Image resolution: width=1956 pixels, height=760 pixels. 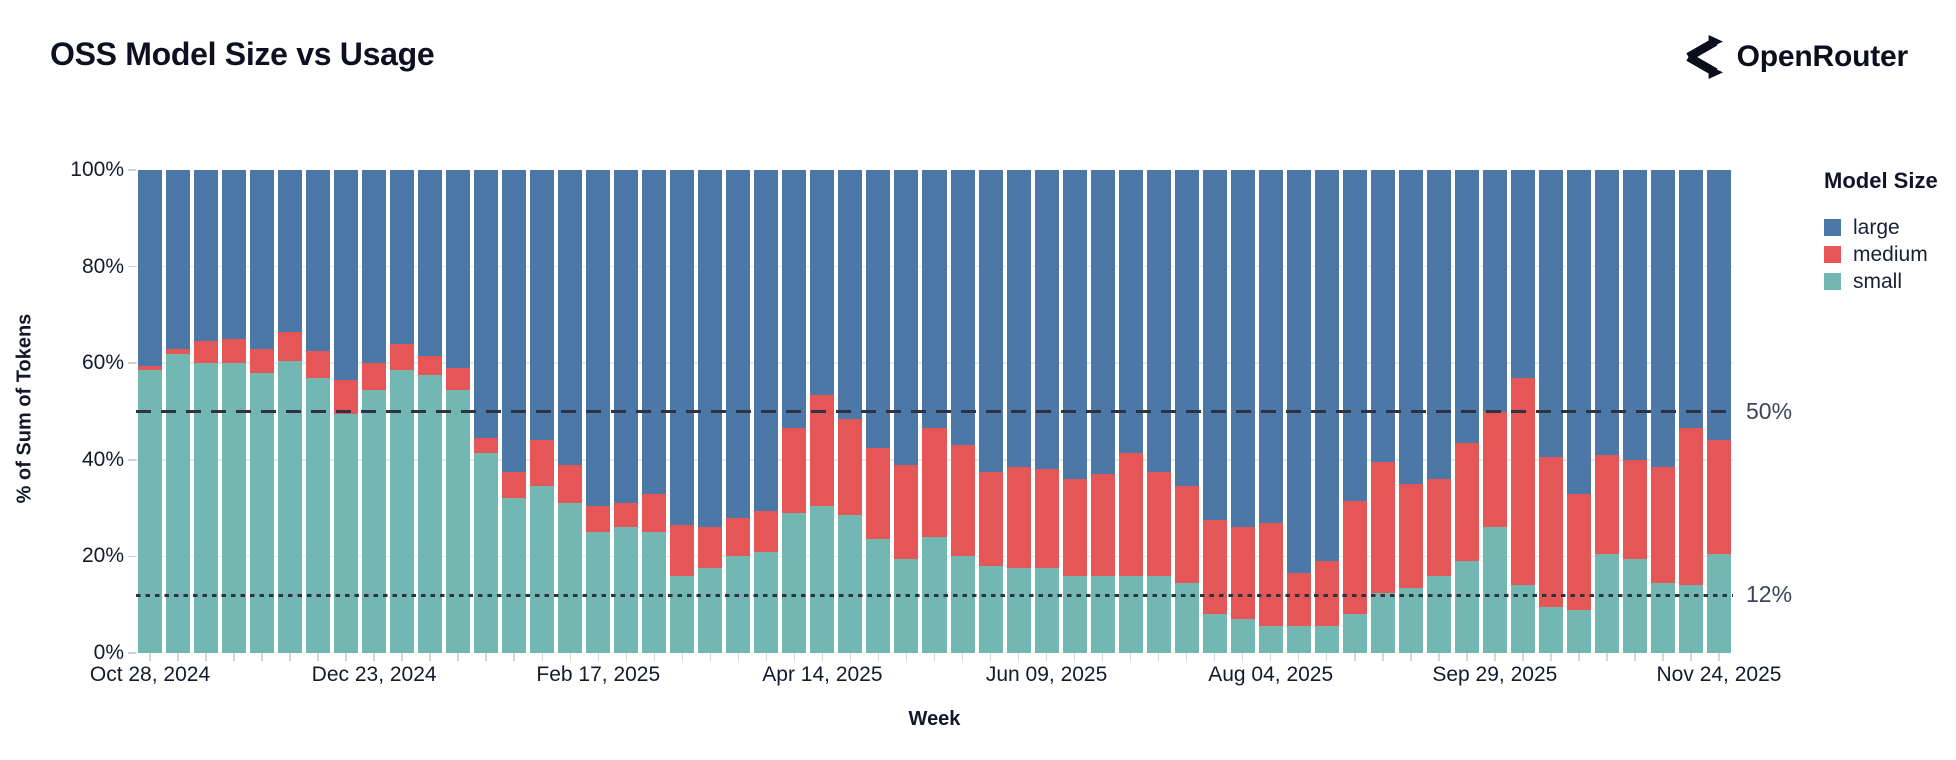 I want to click on legend-item-large: large, so click(x=1881, y=227).